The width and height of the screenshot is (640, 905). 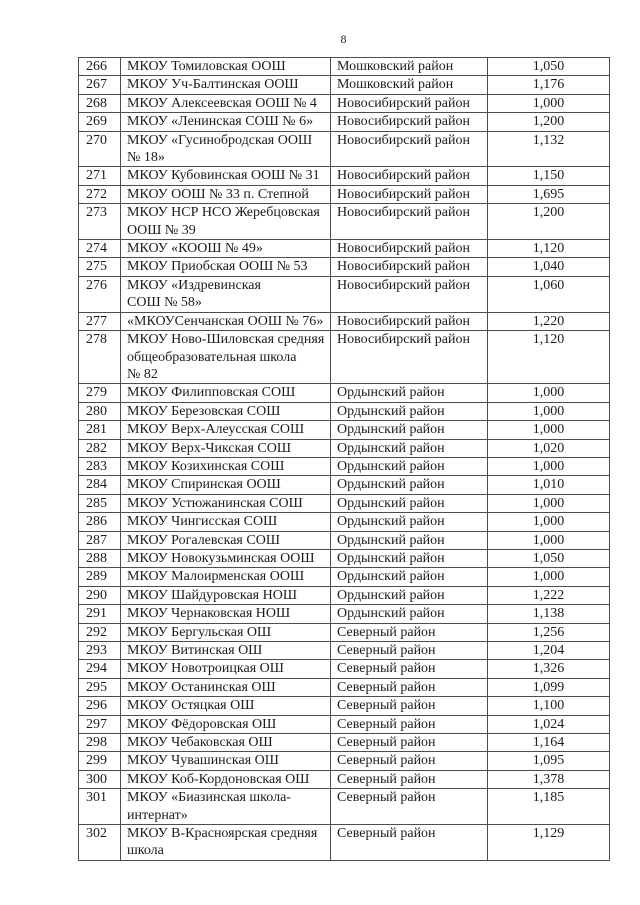 I want to click on school-name-cell: МКОУ «Издревинская СОШ № 58», so click(x=225, y=294).